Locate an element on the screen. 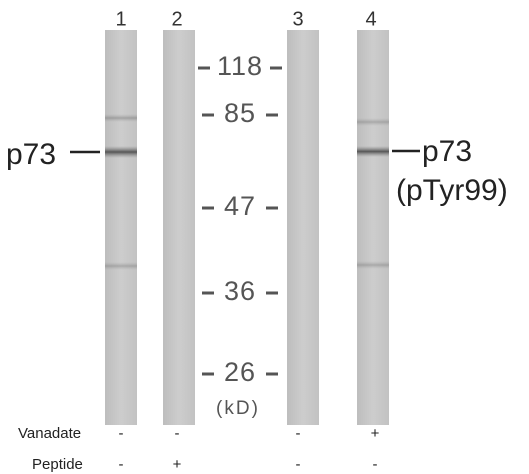  band-label: (pTyr99) is located at coordinates (452, 190).